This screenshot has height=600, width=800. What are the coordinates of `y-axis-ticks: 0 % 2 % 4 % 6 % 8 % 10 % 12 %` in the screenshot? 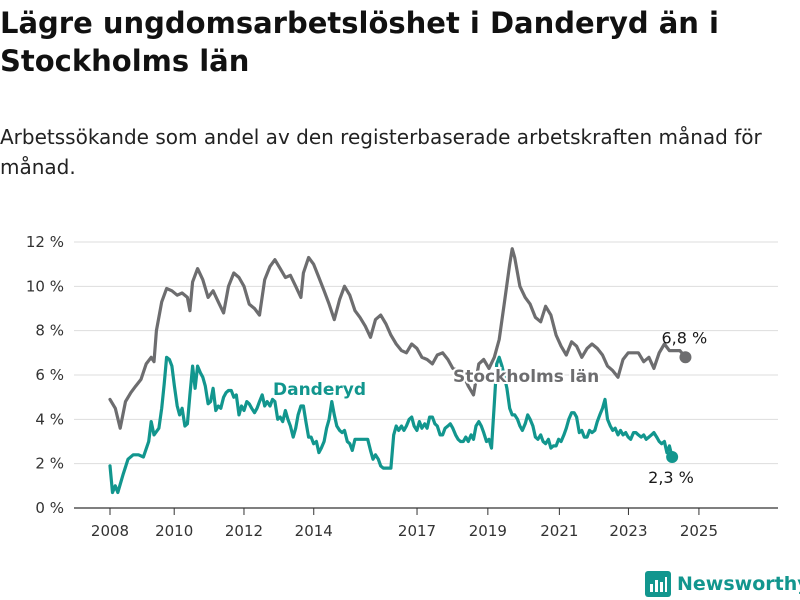 It's located at (45, 375).